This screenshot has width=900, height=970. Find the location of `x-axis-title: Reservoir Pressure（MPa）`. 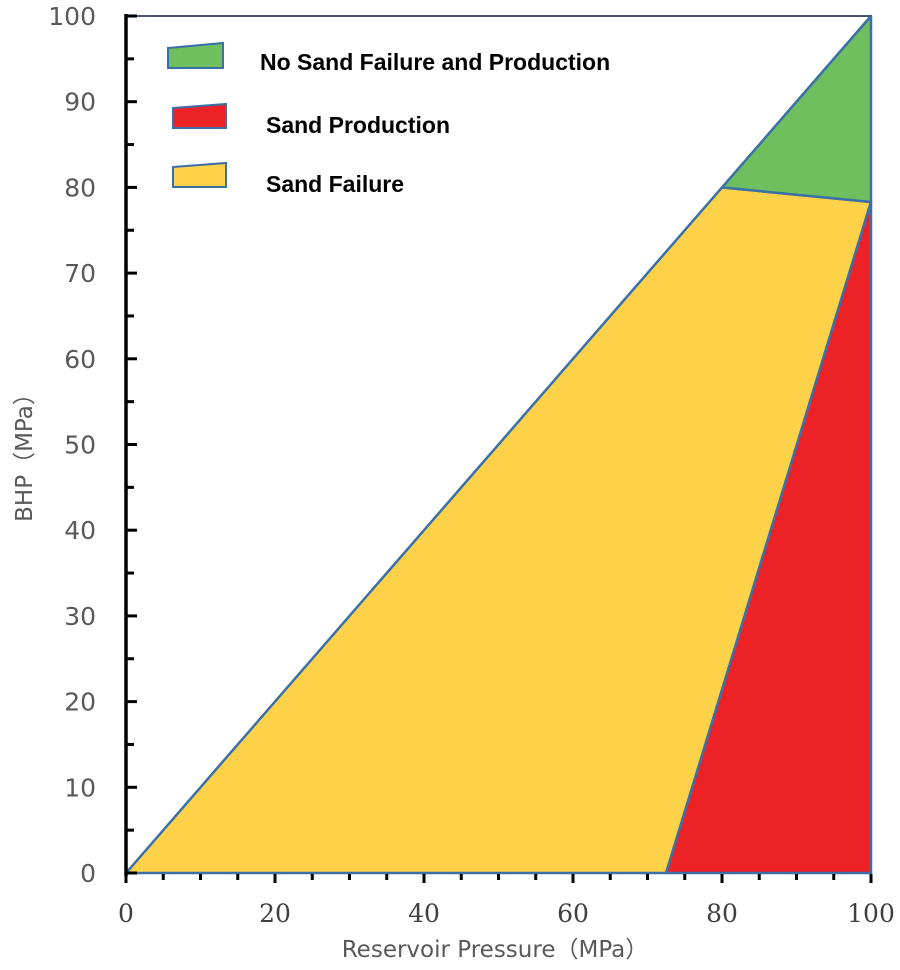

x-axis-title: Reservoir Pressure（MPa） is located at coordinates (495, 950).